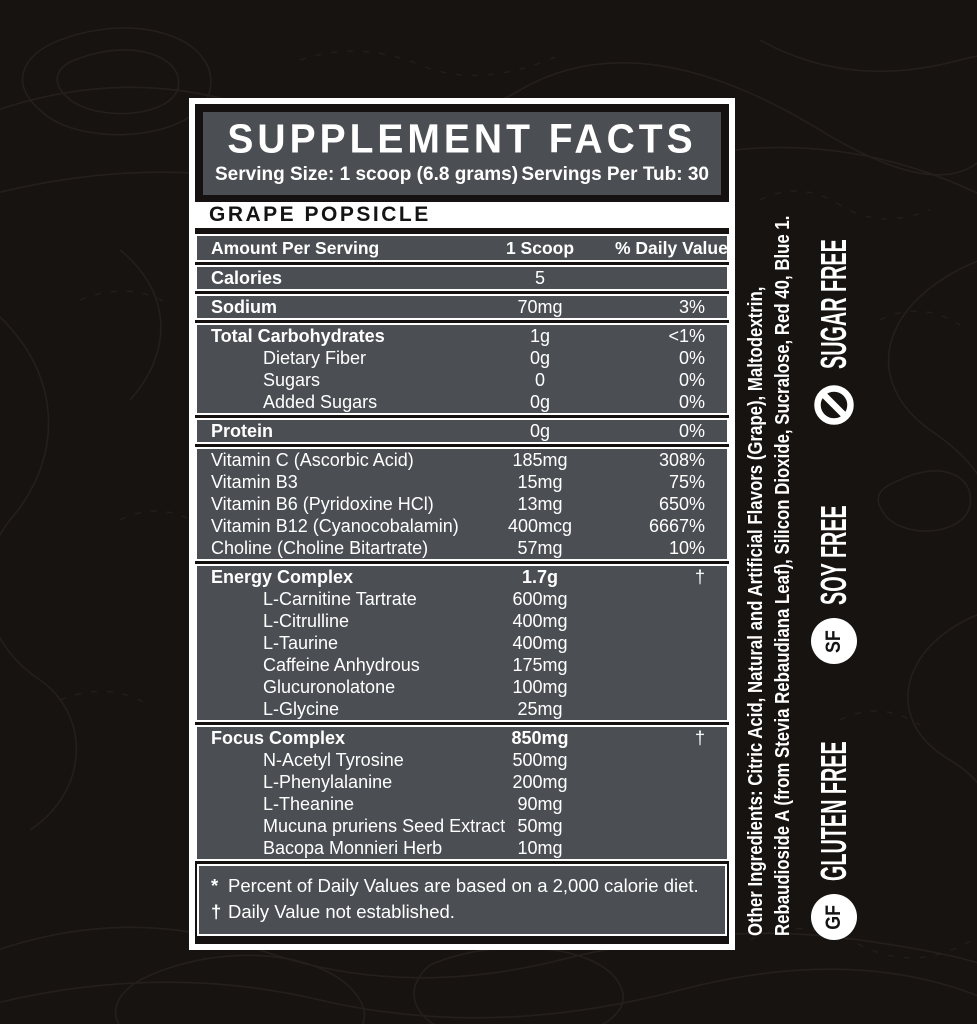 The height and width of the screenshot is (1024, 977). What do you see at coordinates (833, 304) in the screenshot?
I see `badge-label: SUGAR FREE` at bounding box center [833, 304].